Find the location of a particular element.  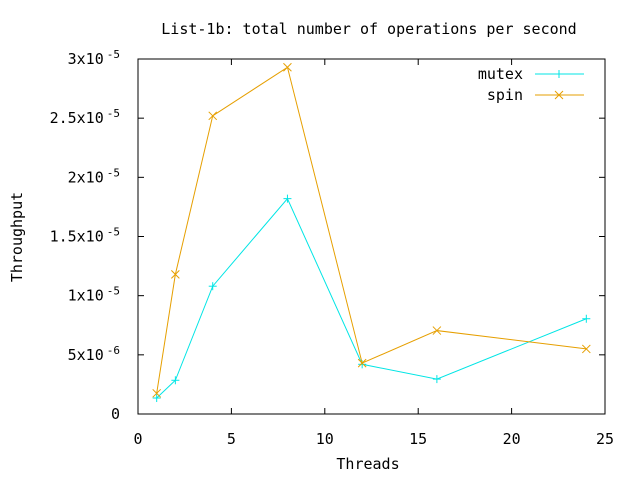

y-tick-label-base: 1.5x10 is located at coordinates (77, 237).